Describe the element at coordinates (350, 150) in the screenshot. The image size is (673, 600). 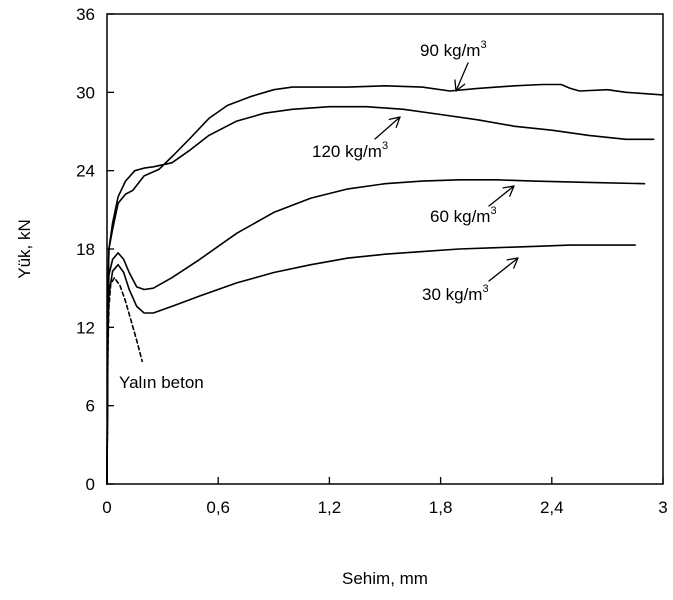
I see `series-annotation: 120 kg/m3` at that location.